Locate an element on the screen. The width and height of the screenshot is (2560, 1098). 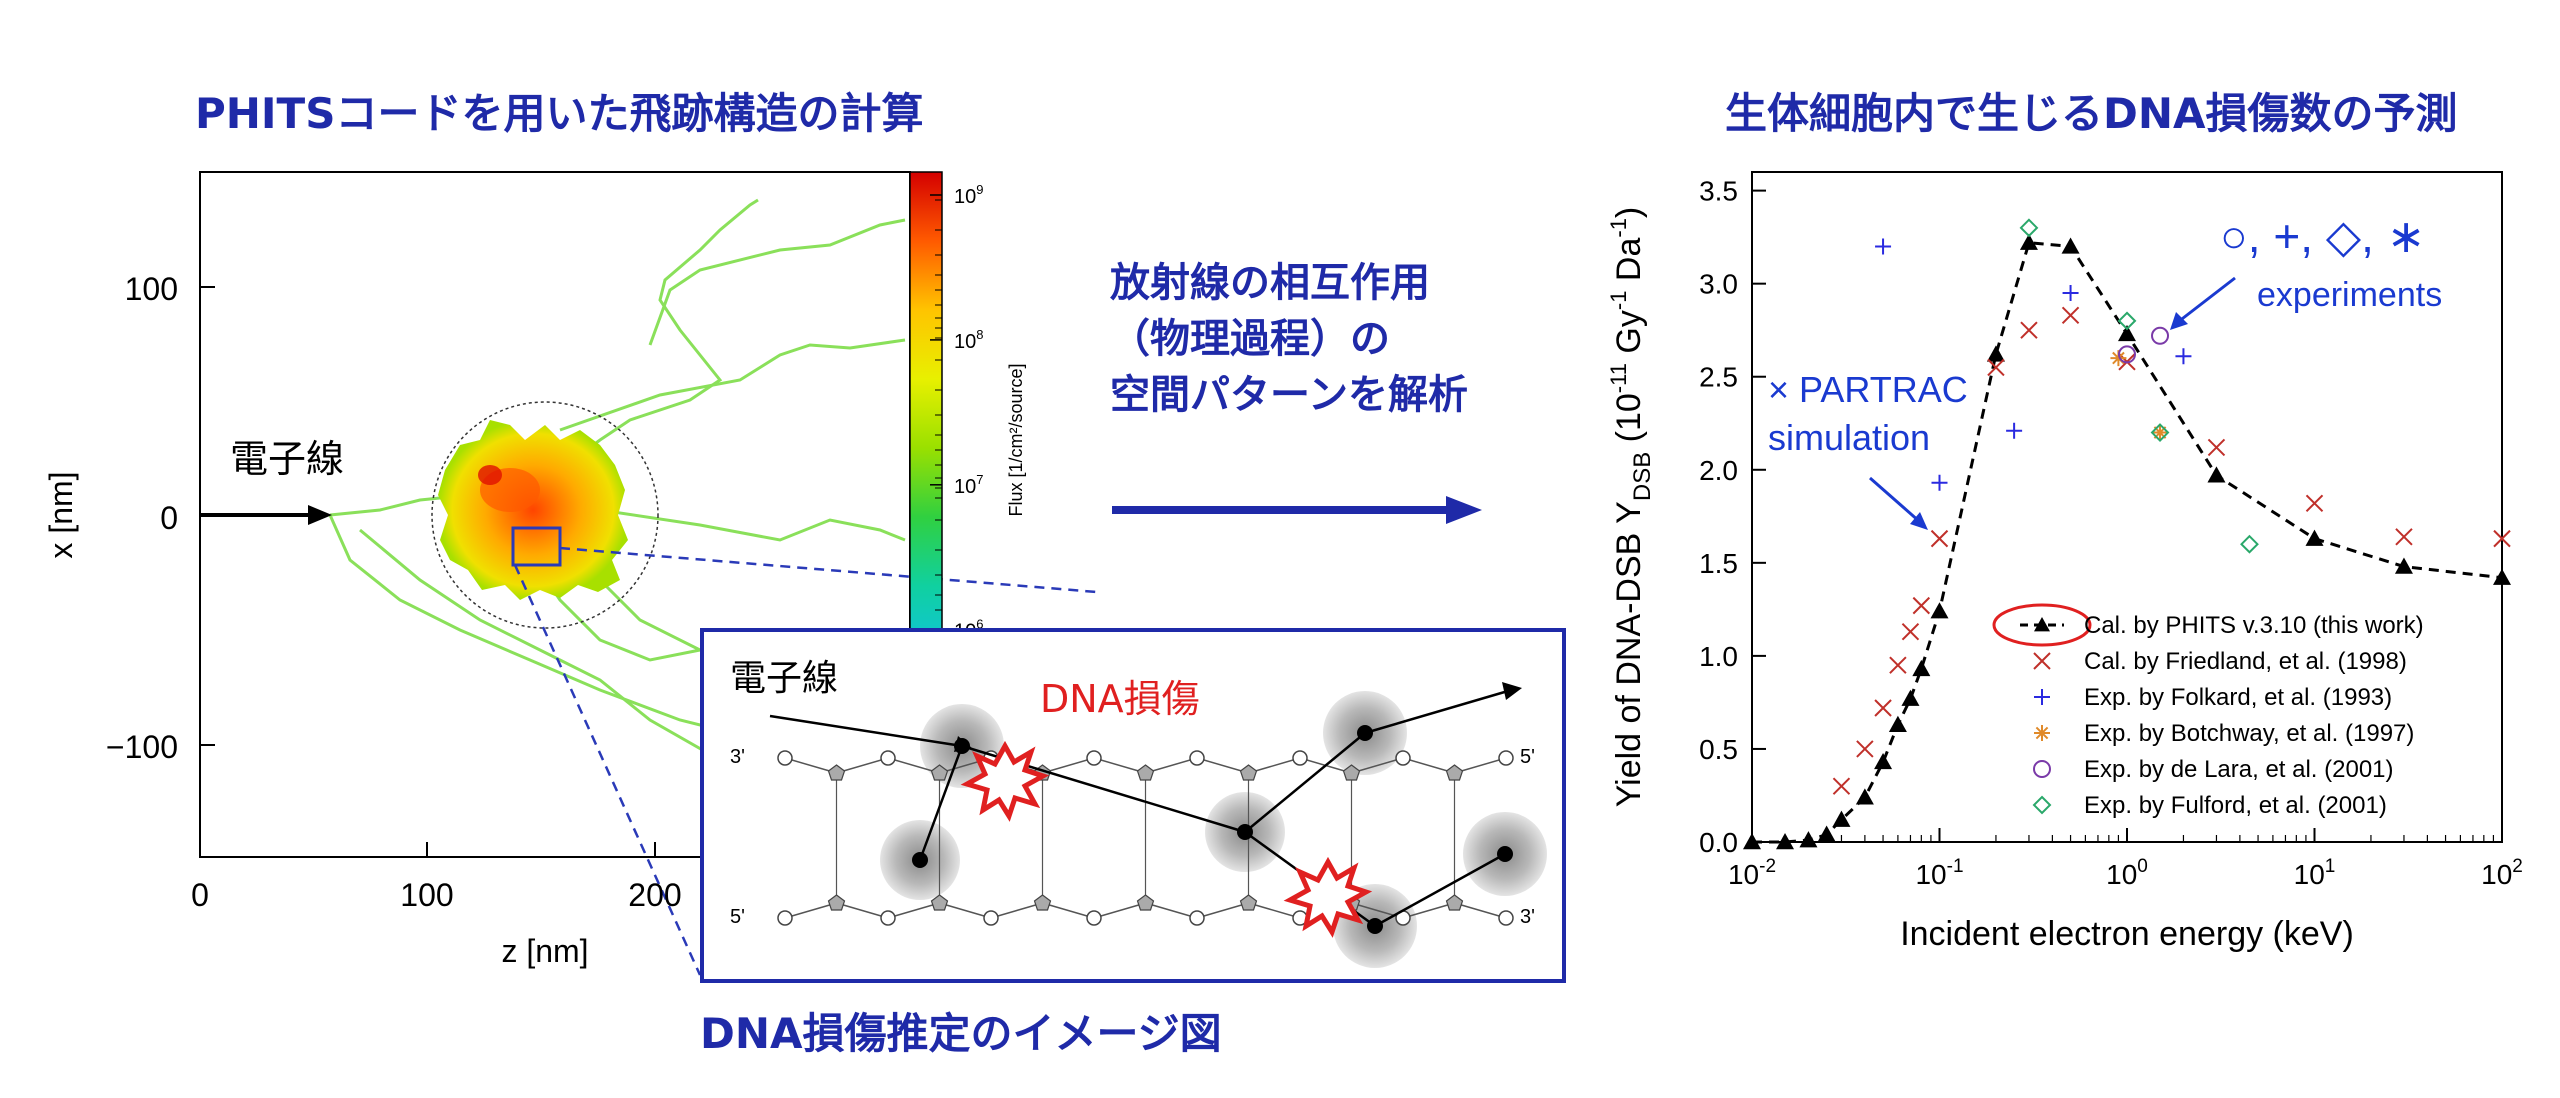
legend-entry-3: Exp. by Botchway, et al. (1997) is located at coordinates (2249, 733).